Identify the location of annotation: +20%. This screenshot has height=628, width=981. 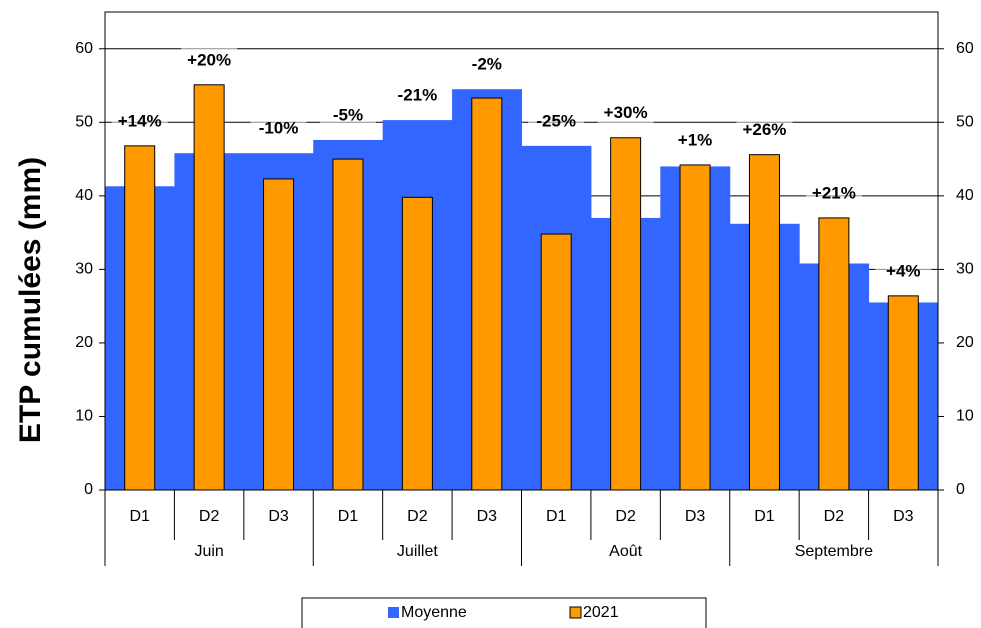
(209, 59).